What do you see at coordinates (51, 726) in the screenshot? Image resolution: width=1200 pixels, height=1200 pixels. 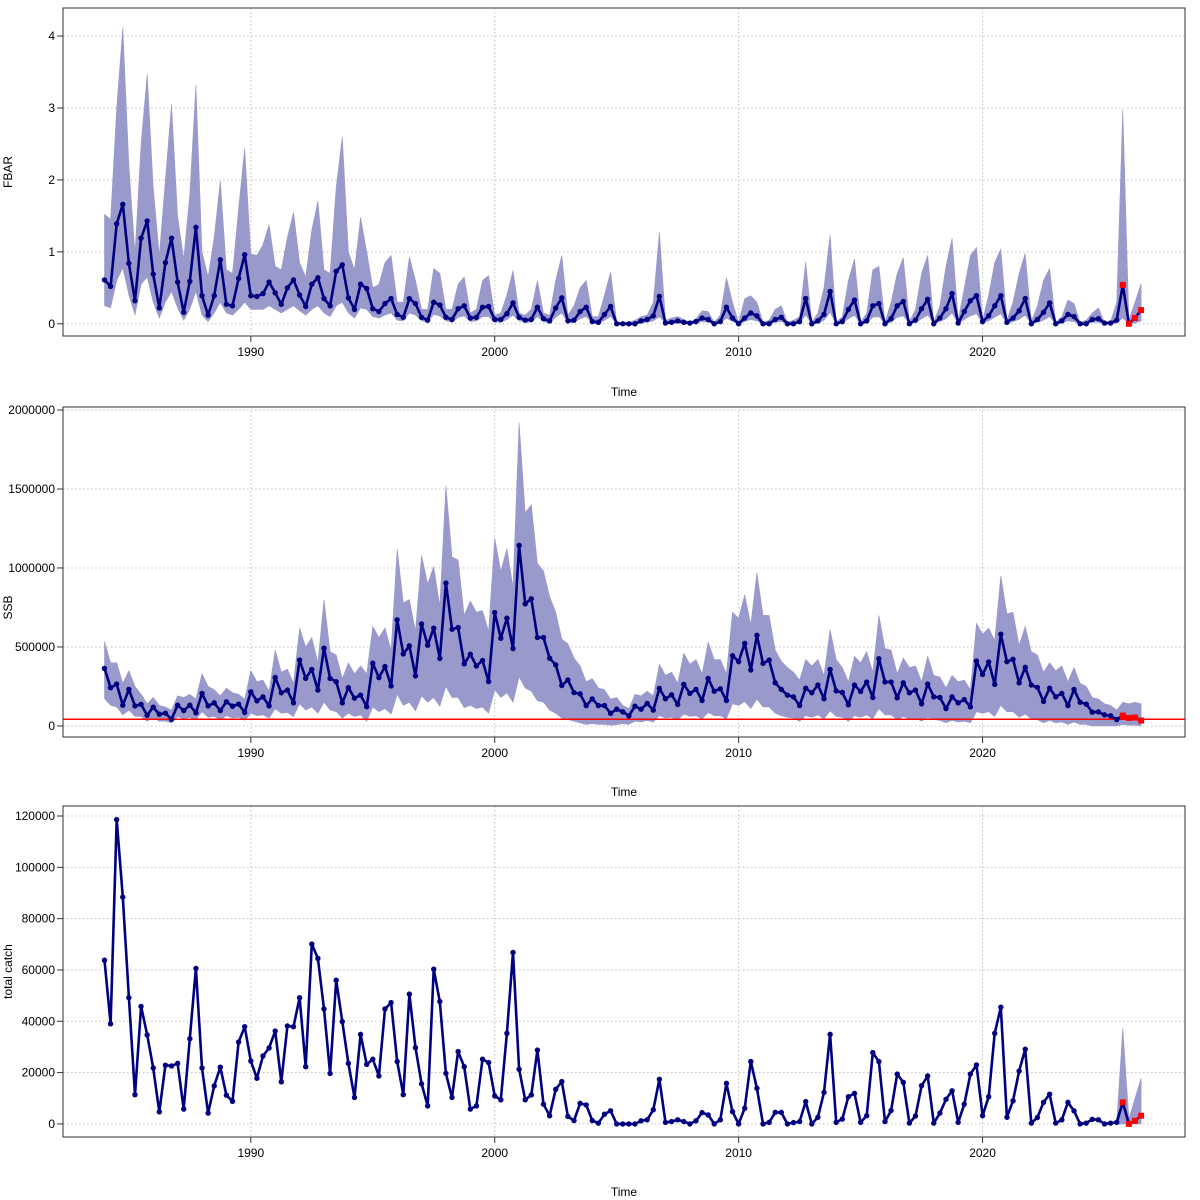 I see `y-tick-label: 0` at bounding box center [51, 726].